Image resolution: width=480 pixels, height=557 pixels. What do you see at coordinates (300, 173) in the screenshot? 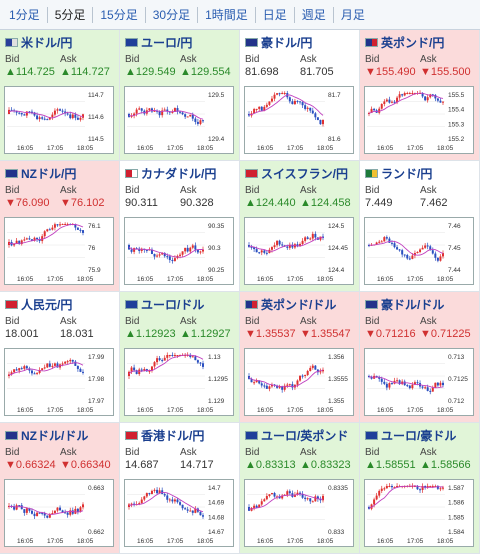
I see `pair-title: スイスフラン/円` at bounding box center [300, 173].